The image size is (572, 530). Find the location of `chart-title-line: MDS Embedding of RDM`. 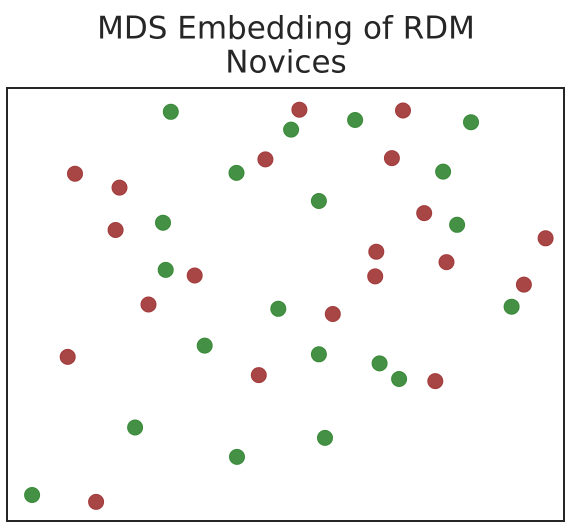

chart-title-line: MDS Embedding of RDM is located at coordinates (286, 29).